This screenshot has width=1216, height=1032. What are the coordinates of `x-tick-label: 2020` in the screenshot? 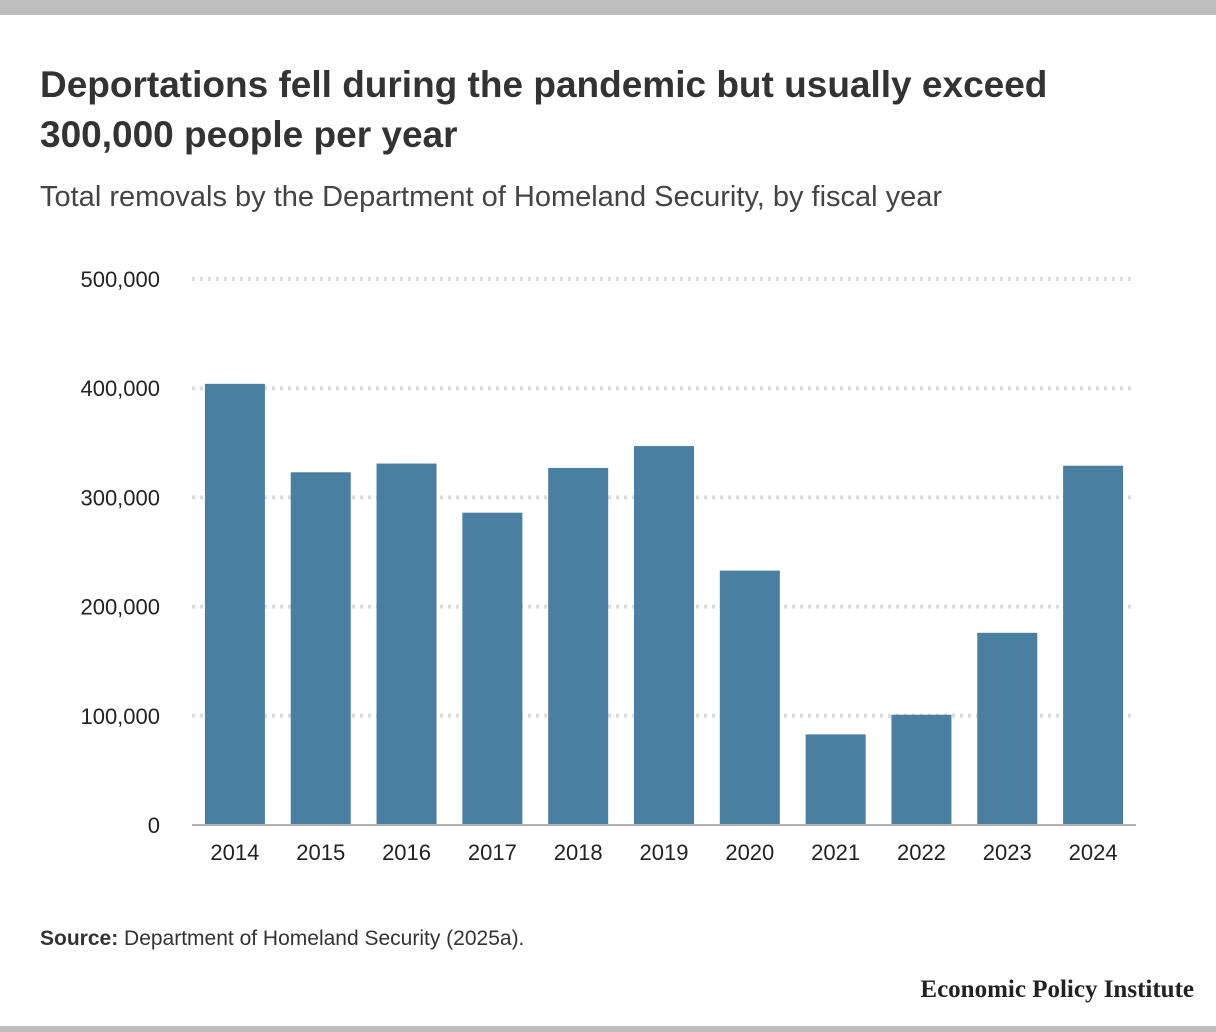 It's located at (749, 852).